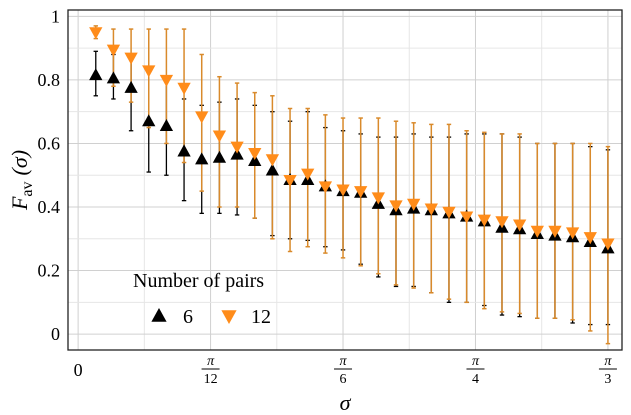 This screenshot has height=415, width=631. I want to click on y-tick-label: 0.4, so click(49, 207).